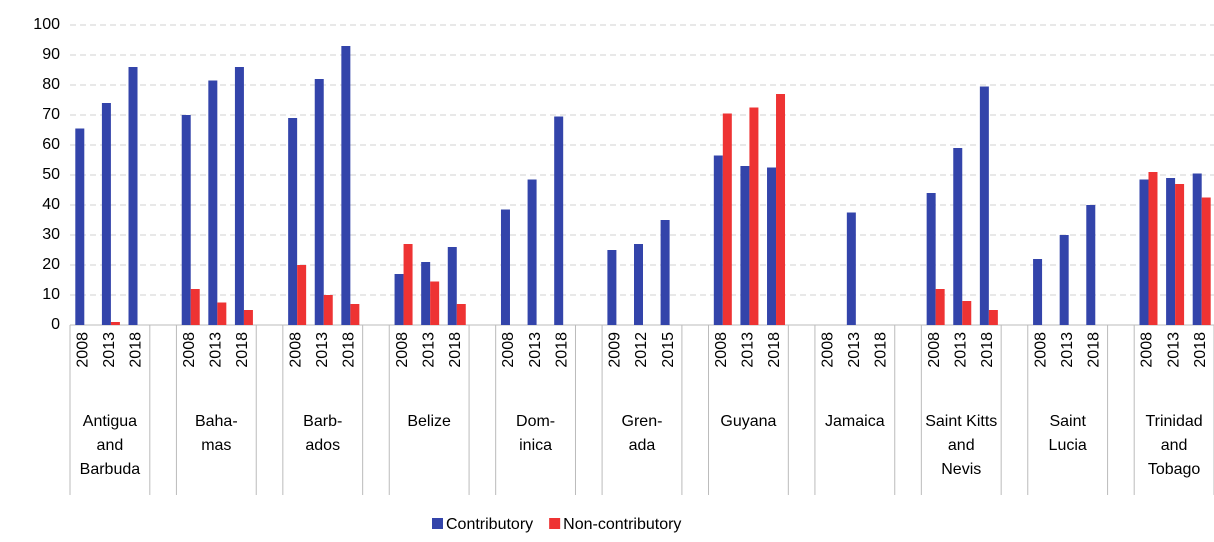 This screenshot has height=542, width=1214. What do you see at coordinates (51, 114) in the screenshot?
I see `y-tick-label: 70` at bounding box center [51, 114].